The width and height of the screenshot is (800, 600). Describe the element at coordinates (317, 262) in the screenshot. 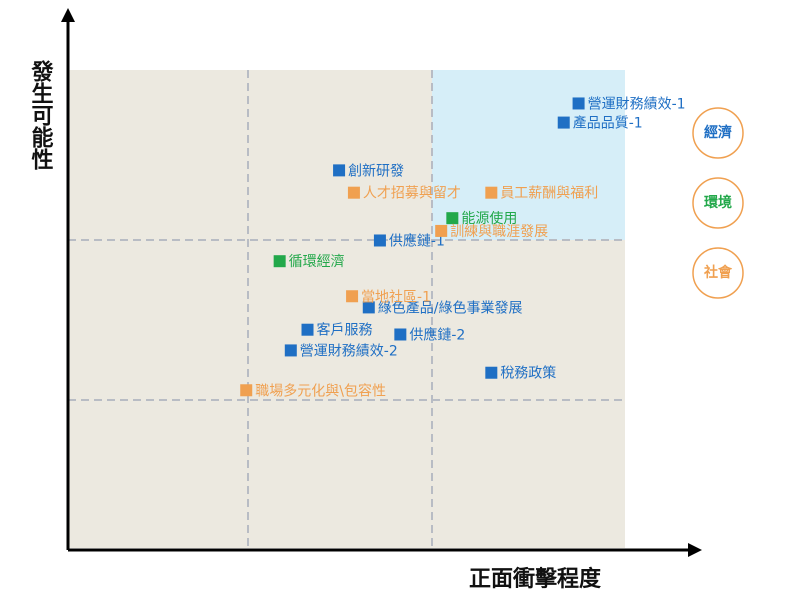

I see `point-label: 循環經濟` at that location.